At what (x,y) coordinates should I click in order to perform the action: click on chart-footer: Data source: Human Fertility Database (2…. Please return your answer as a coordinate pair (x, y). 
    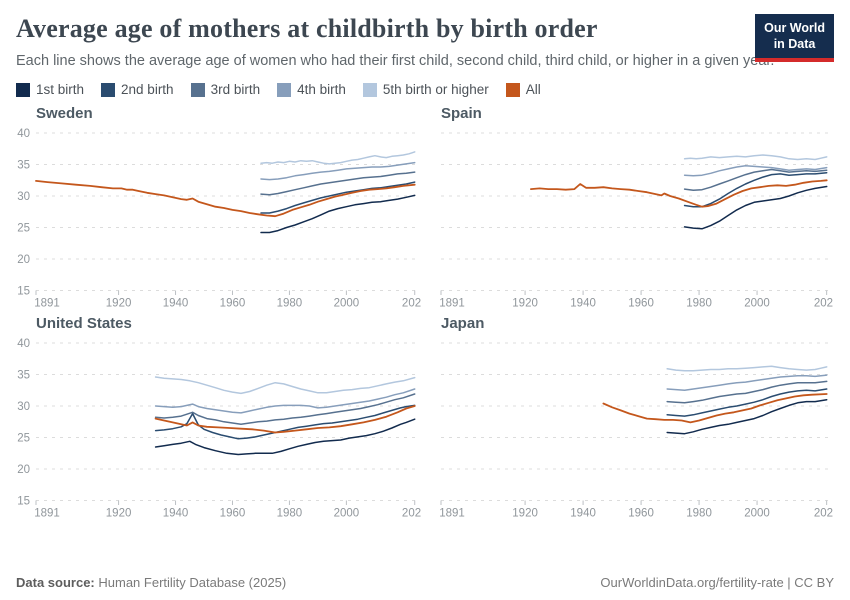
    Looking at the image, I should click on (425, 579).